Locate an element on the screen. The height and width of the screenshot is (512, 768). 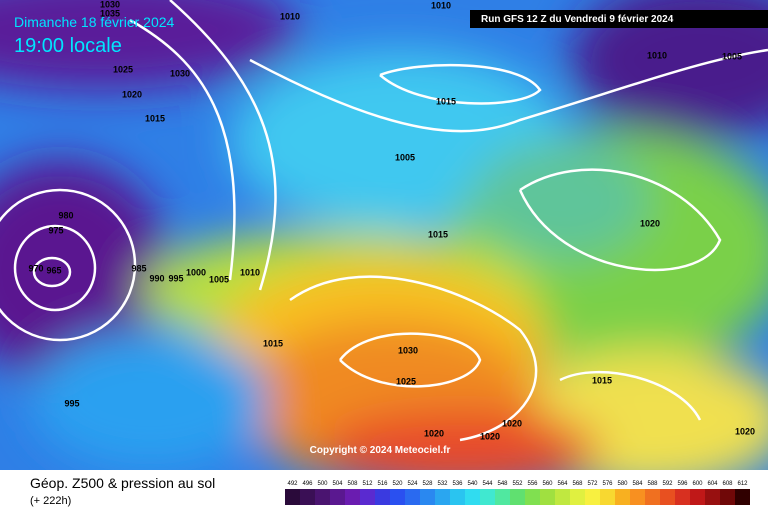
isobar-label: 1000 is located at coordinates (196, 272).